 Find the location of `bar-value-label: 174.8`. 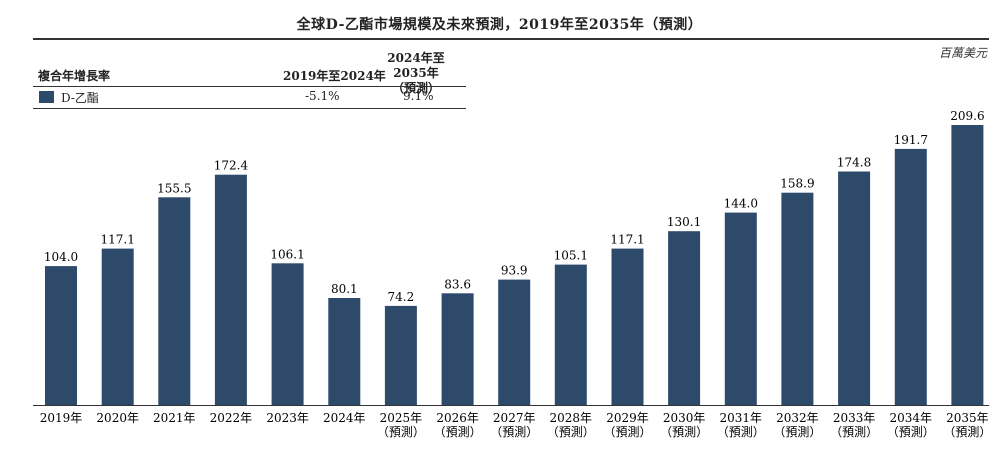

bar-value-label: 174.8 is located at coordinates (854, 163).